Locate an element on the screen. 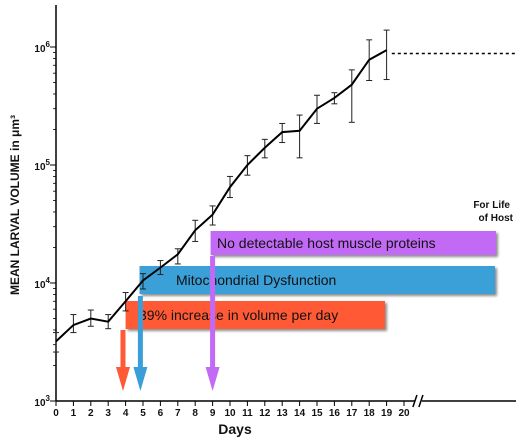  x-tick-label: 17 is located at coordinates (352, 413).